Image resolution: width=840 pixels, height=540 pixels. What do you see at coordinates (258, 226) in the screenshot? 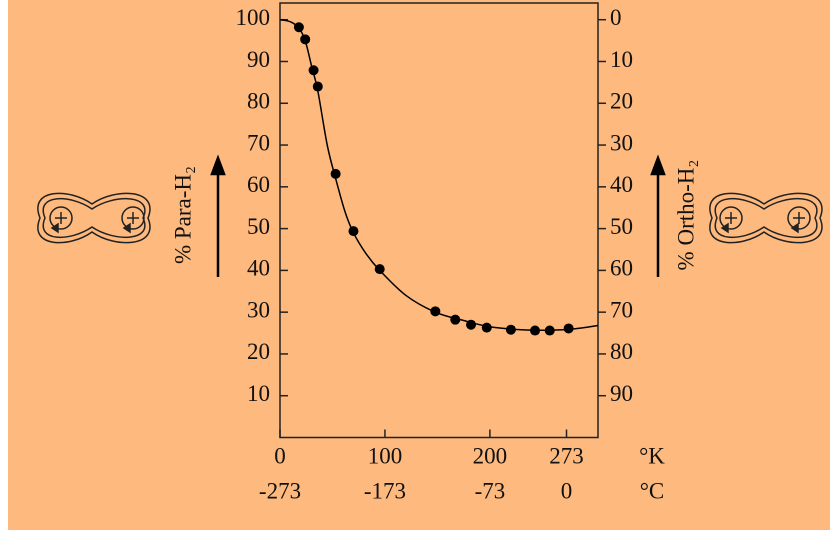
I see `y-tick-label: 50` at bounding box center [258, 226].